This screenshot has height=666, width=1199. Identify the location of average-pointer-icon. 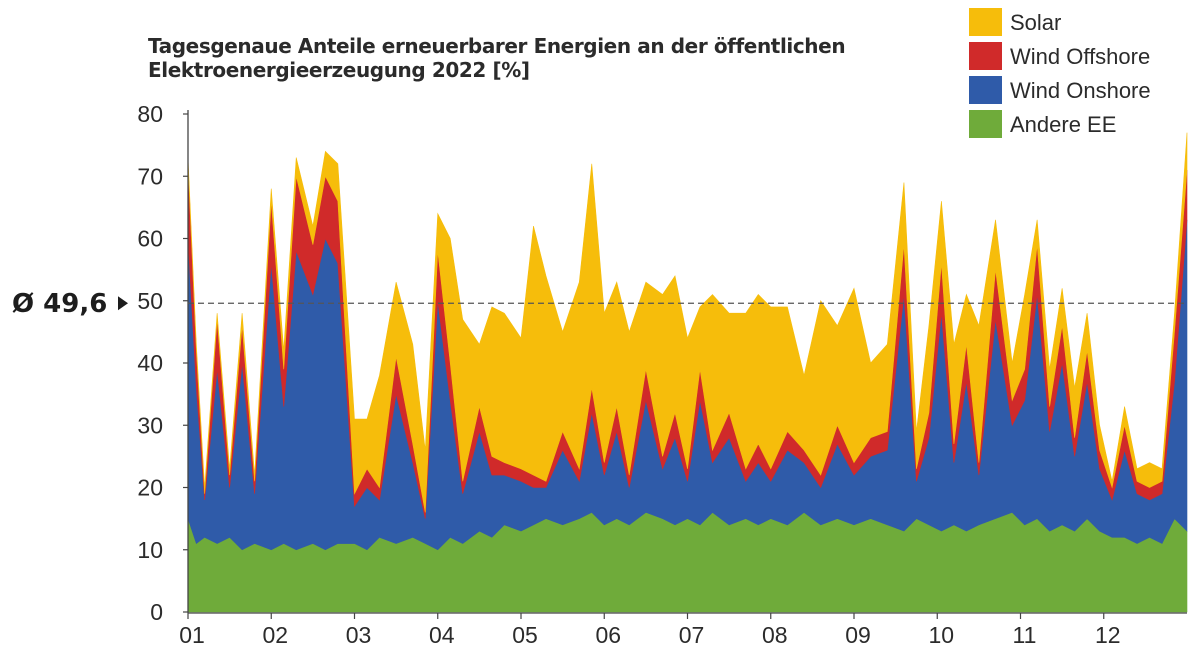
(123, 303).